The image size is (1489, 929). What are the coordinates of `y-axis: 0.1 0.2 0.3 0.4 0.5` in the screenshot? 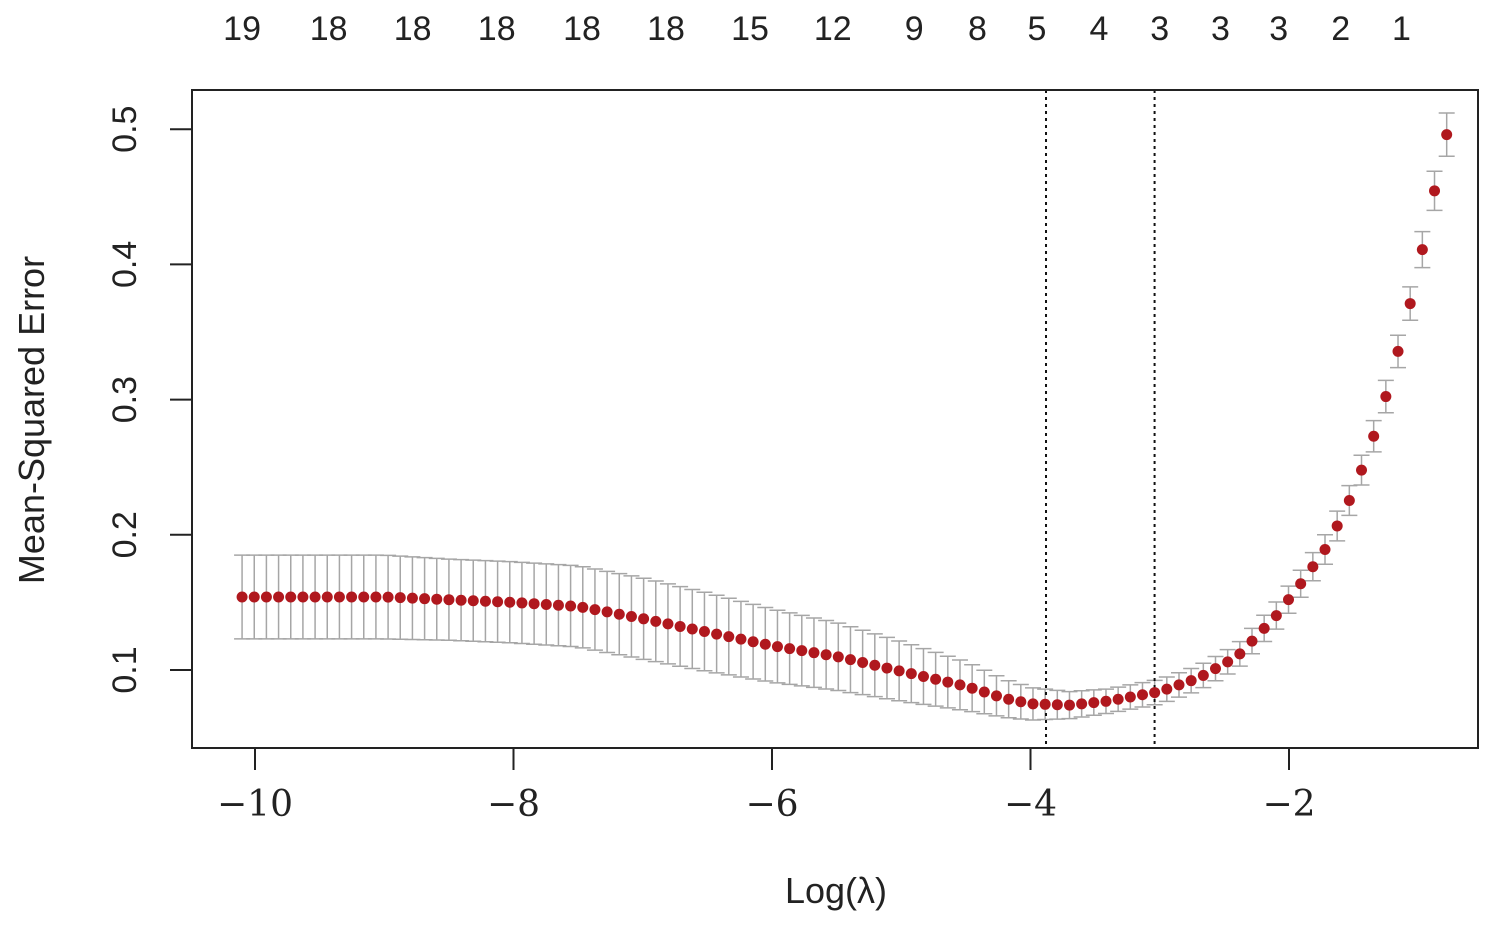 It's located at (149, 400).